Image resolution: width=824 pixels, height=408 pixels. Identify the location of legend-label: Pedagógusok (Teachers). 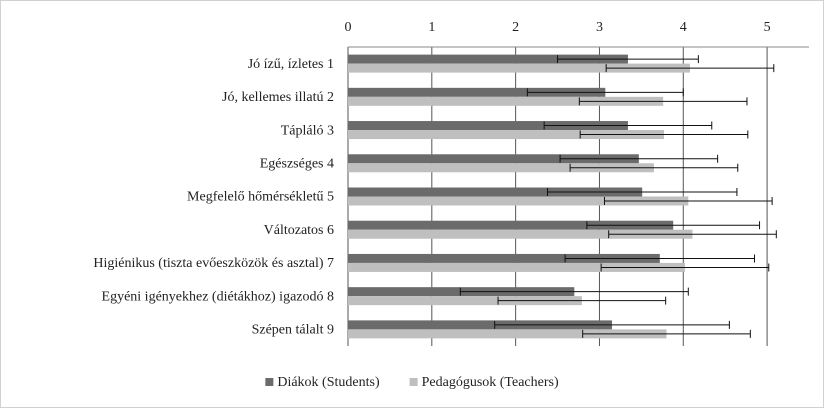
(490, 382).